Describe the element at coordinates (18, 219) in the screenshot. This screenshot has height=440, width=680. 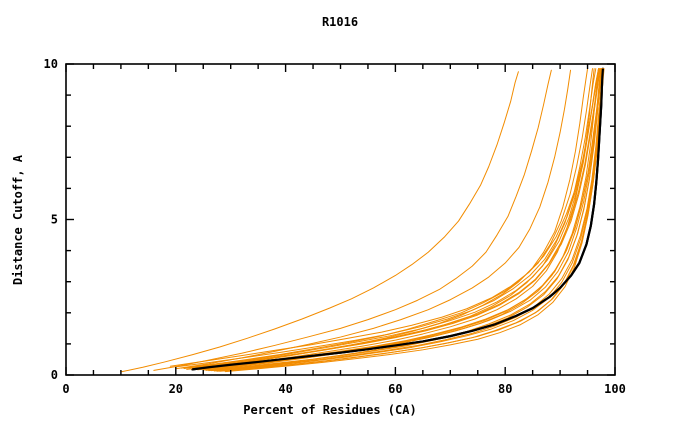
I see `y-axis-title: Distance Cutoff, A` at that location.